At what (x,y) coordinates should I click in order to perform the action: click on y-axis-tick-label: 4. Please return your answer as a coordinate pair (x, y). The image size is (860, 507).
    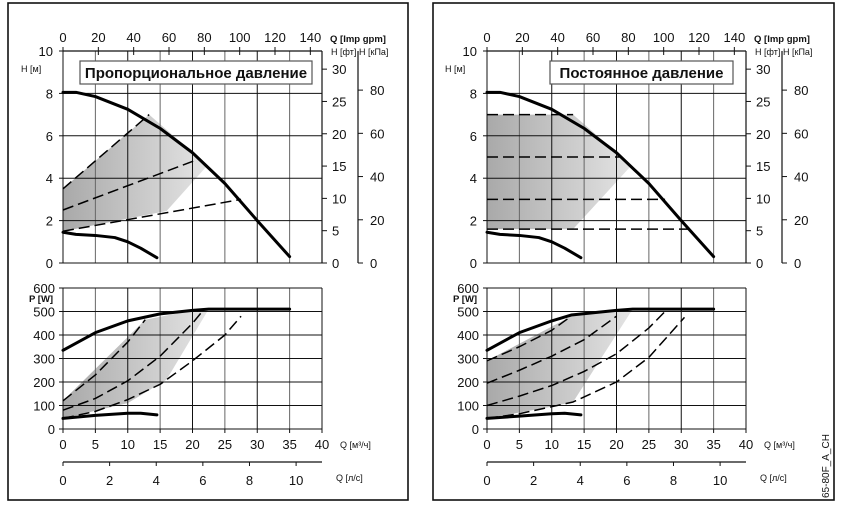
    Looking at the image, I should click on (49, 178).